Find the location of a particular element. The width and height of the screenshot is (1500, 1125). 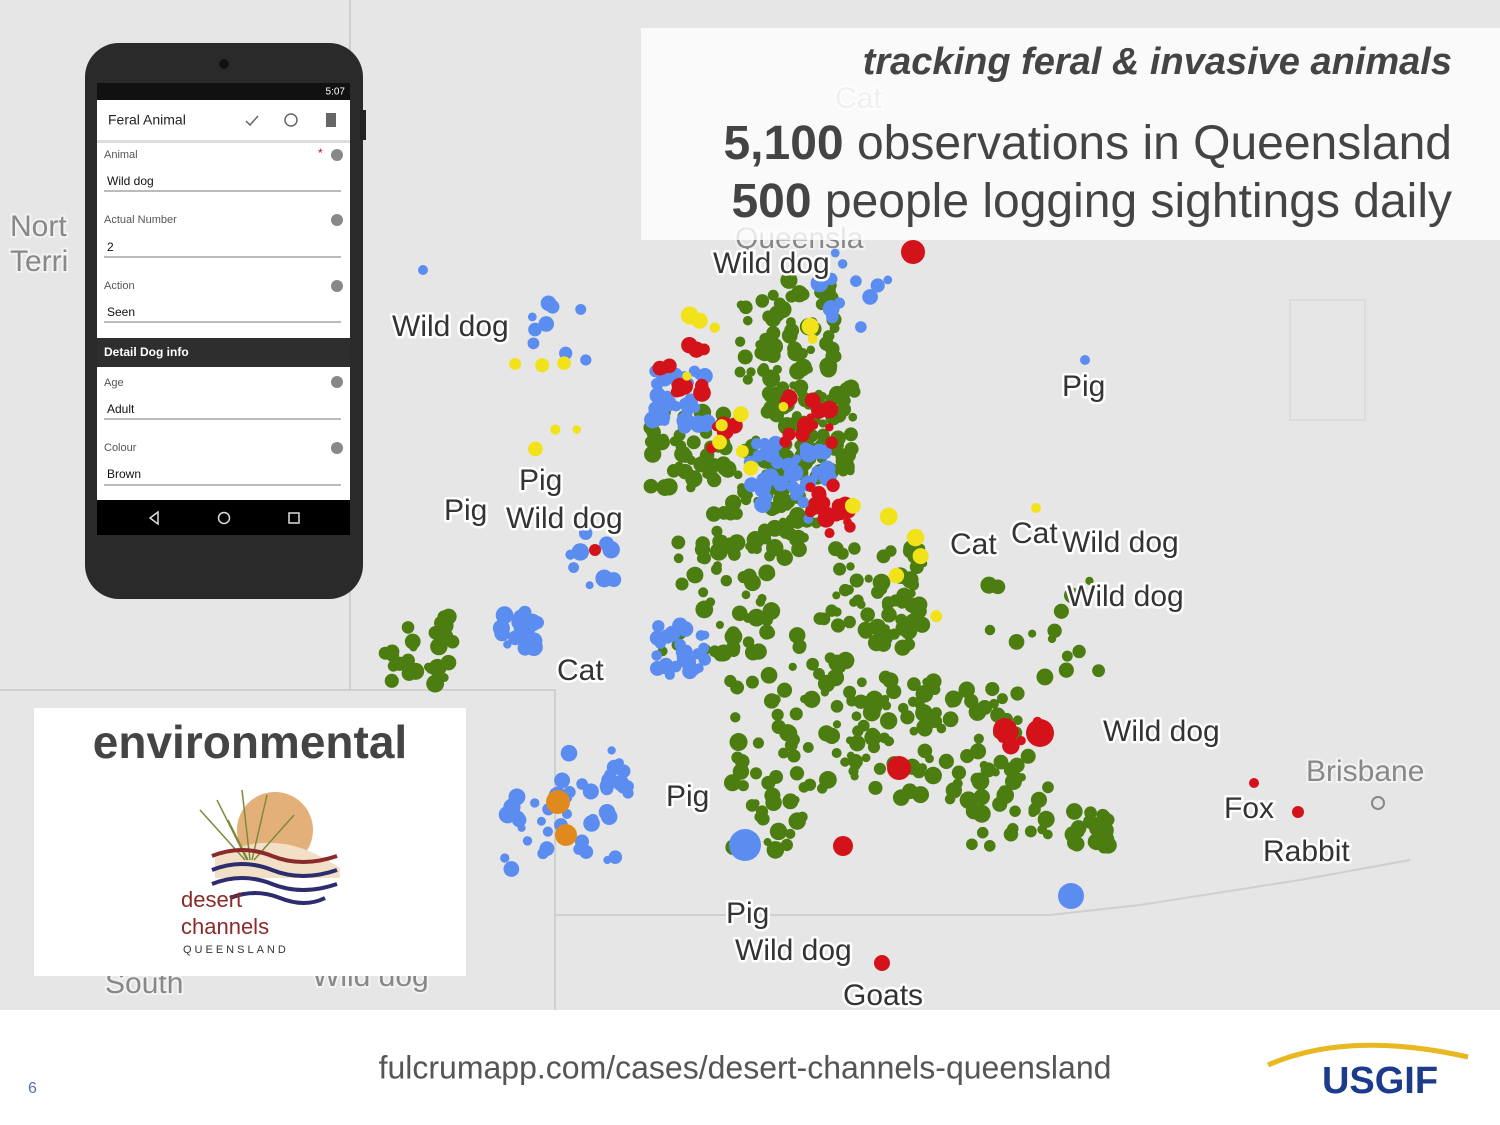

field-value: Adult is located at coordinates (121, 409).